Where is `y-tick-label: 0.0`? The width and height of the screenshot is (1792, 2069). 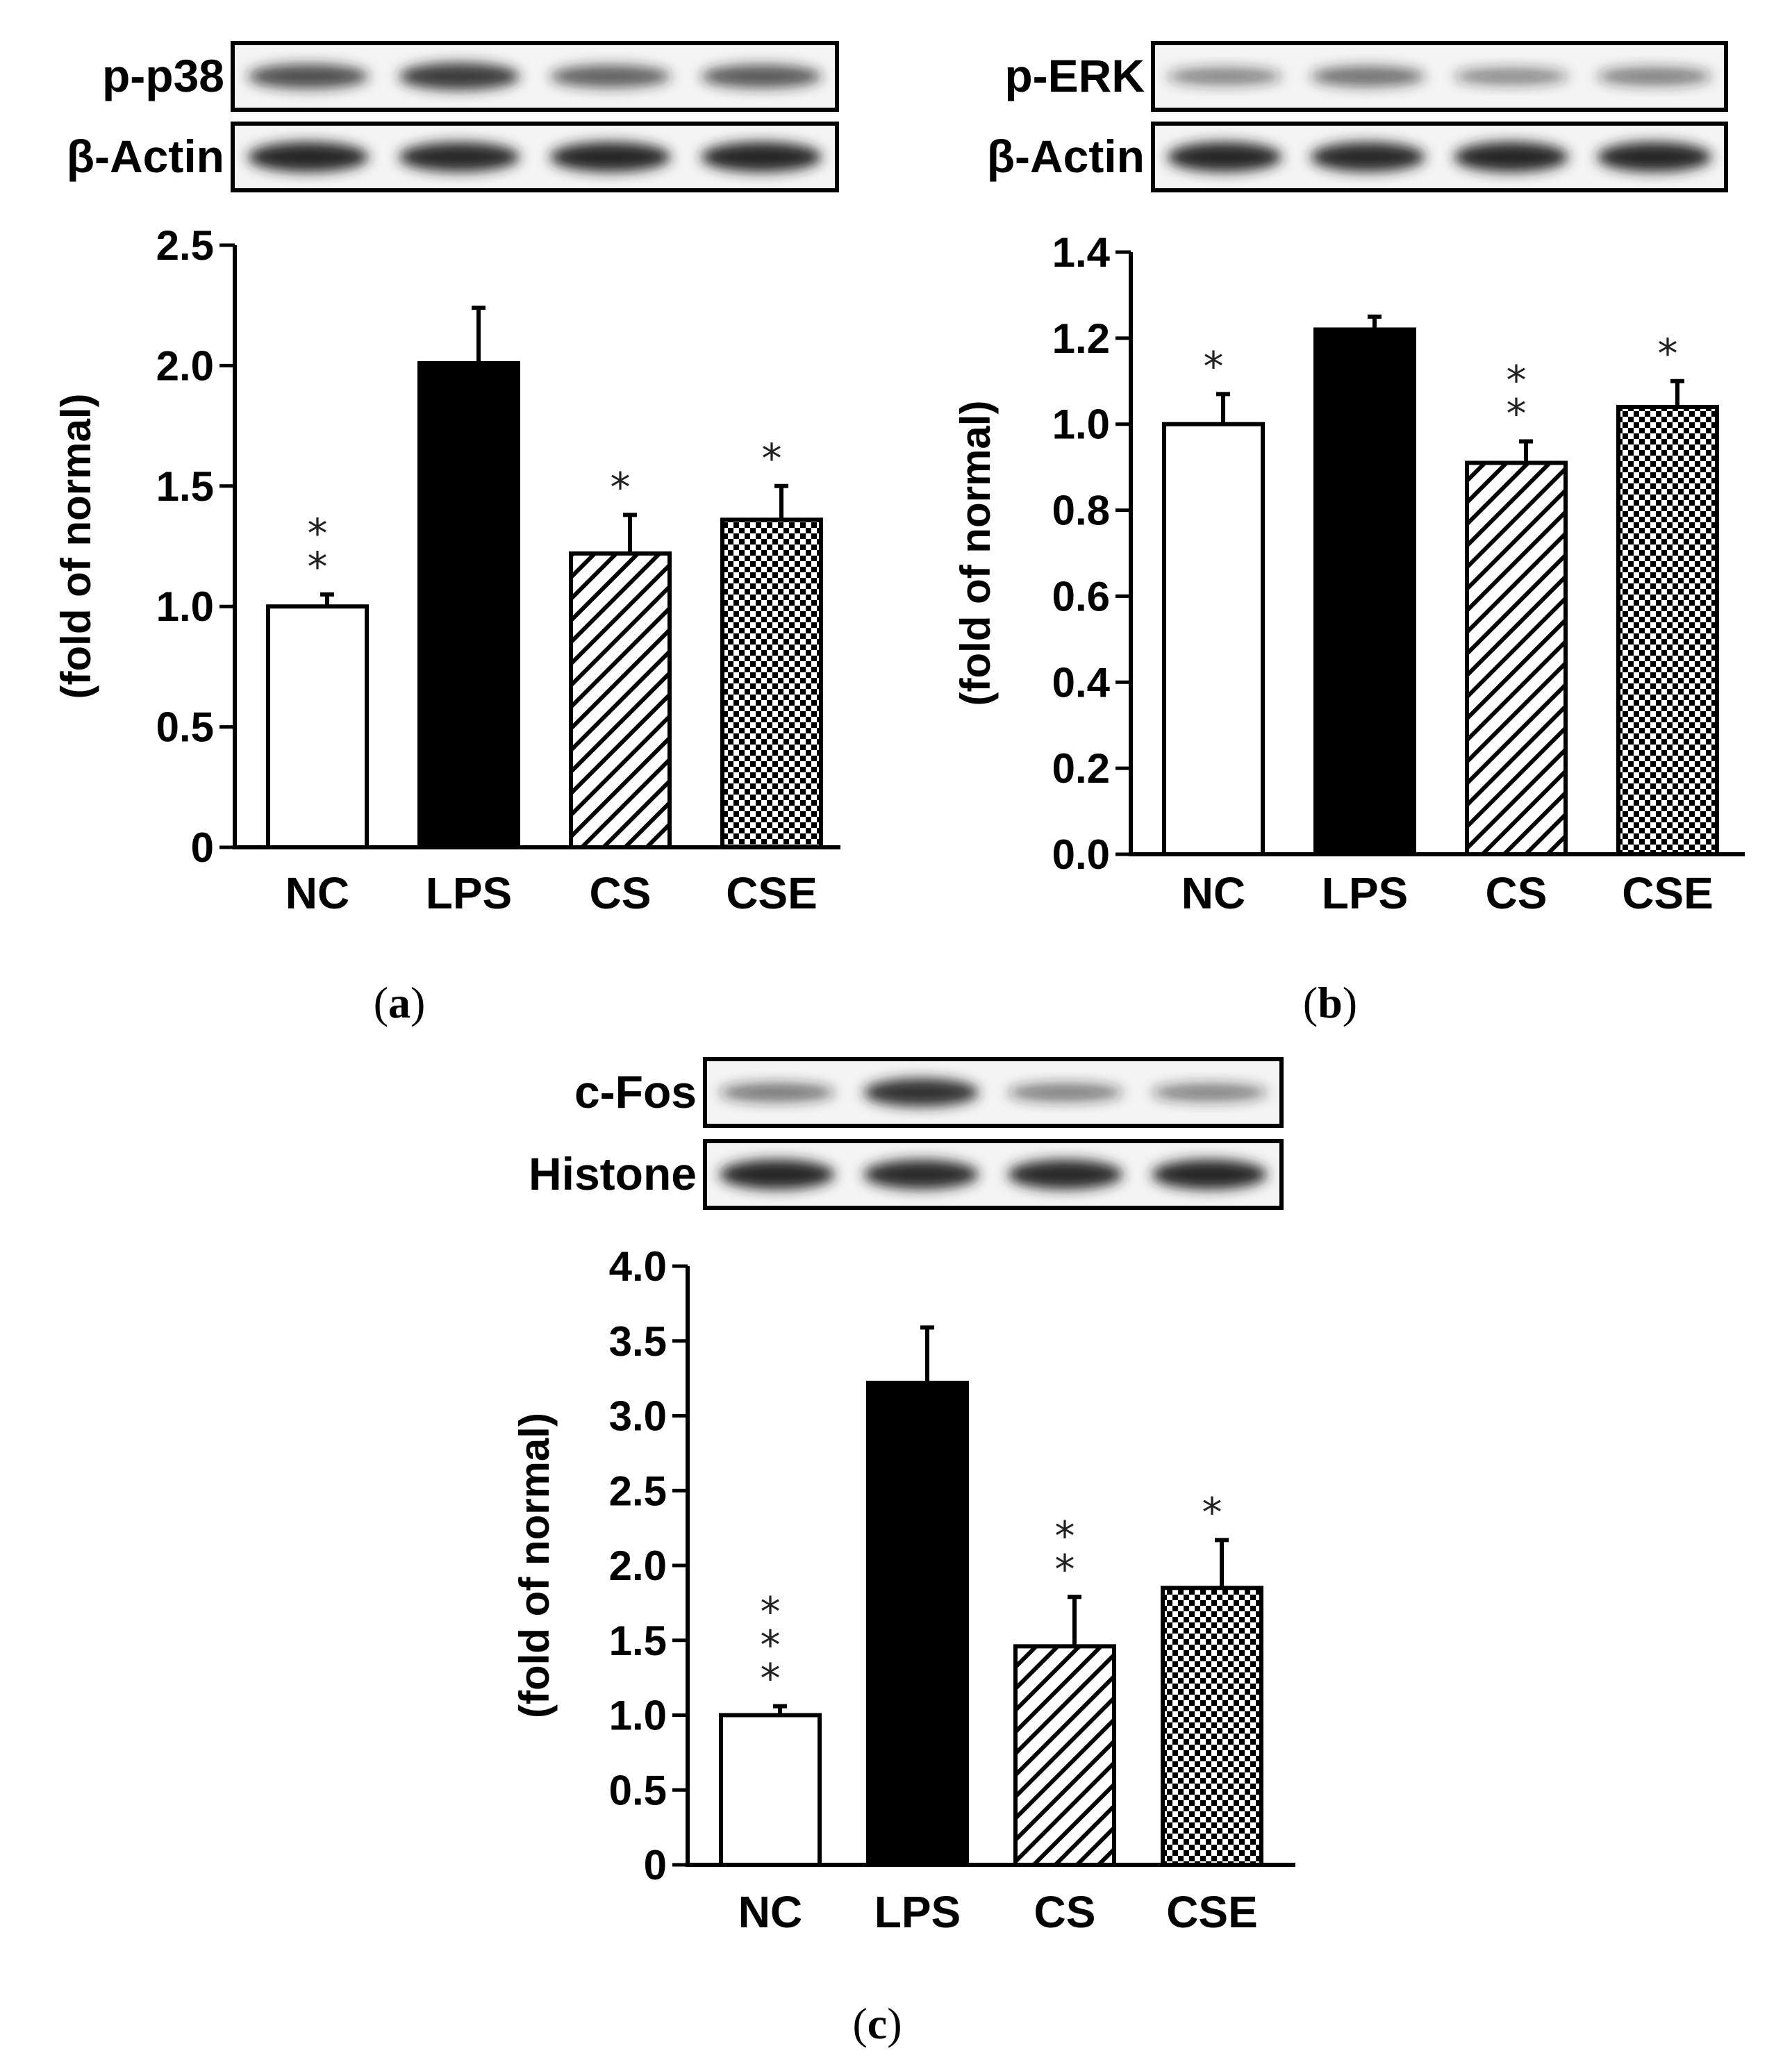 y-tick-label: 0.0 is located at coordinates (1081, 854).